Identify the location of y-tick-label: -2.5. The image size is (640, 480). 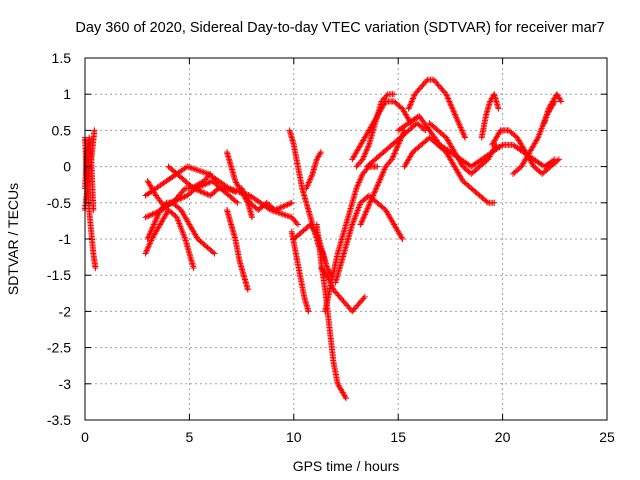
(59, 348).